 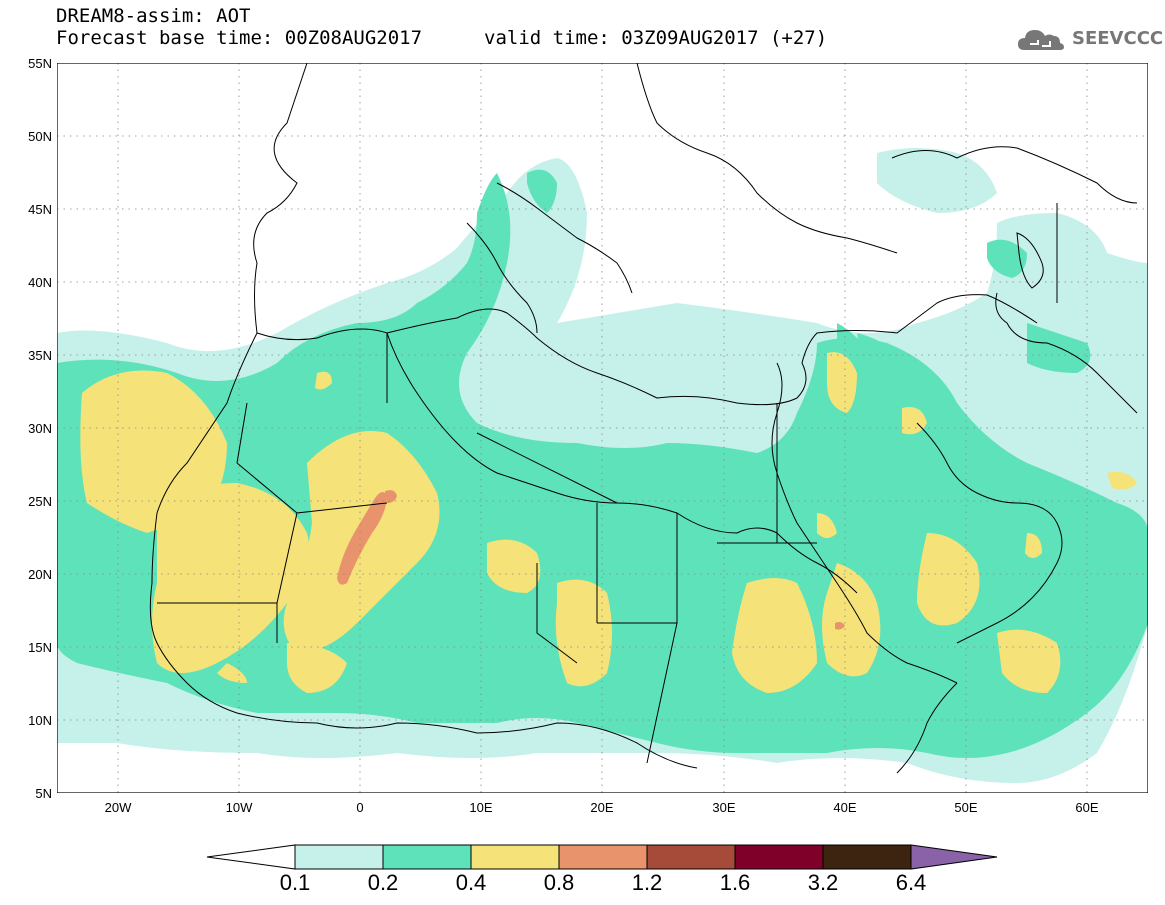 I want to click on colorbar, so click(x=602, y=857).